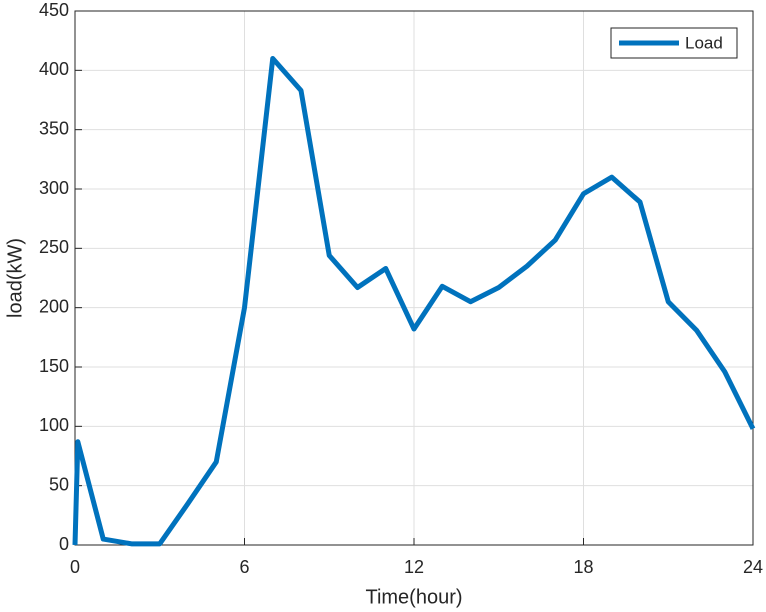  What do you see at coordinates (583, 567) in the screenshot?
I see `x-tick-label: 18` at bounding box center [583, 567].